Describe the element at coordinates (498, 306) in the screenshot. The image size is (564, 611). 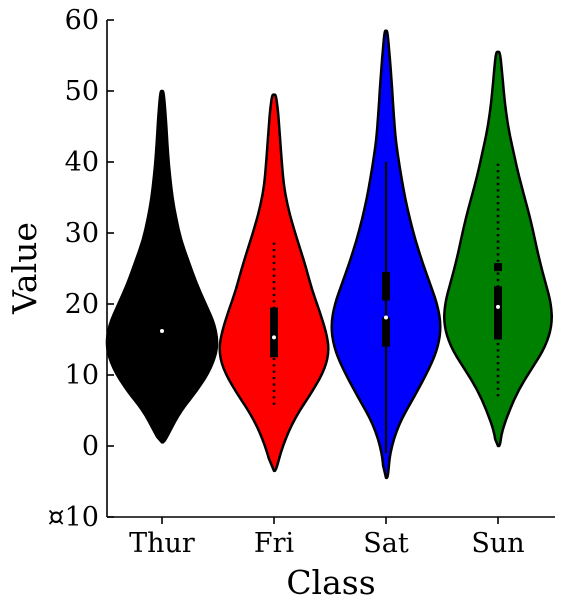
I see `median-sun` at that location.